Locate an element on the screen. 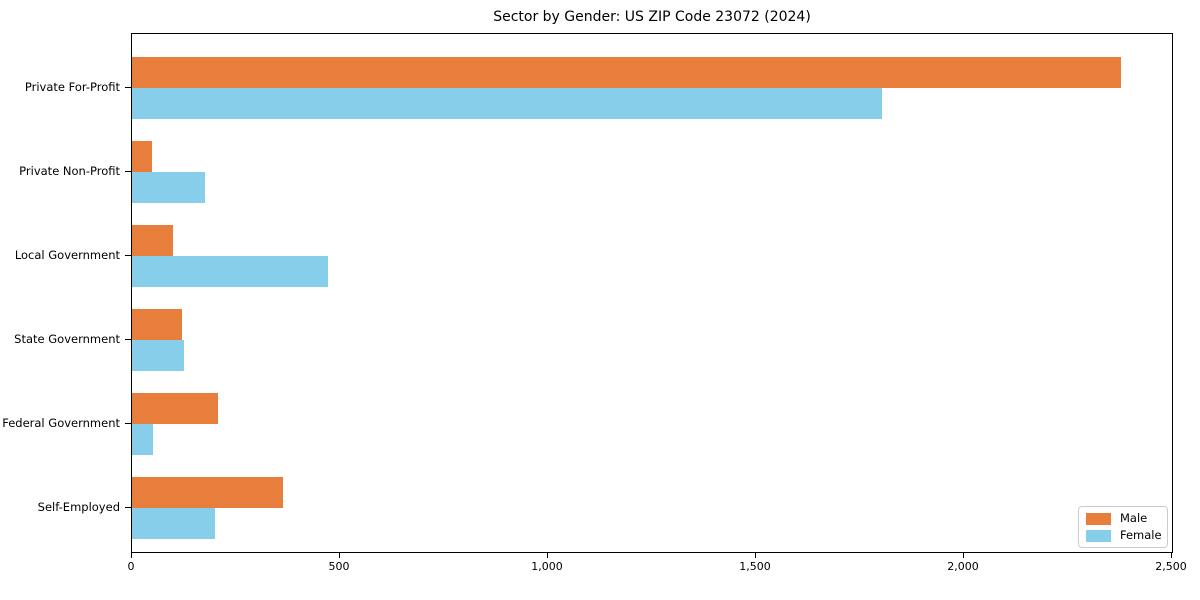  y-axis-label: Self-Employed is located at coordinates (78, 507).